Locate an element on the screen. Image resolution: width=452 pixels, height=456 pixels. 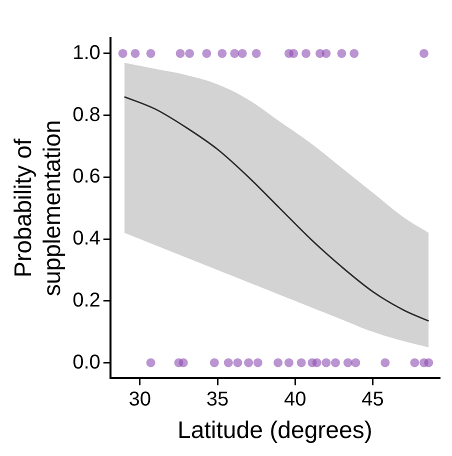
x-tick-label: 40 is located at coordinates (295, 399).